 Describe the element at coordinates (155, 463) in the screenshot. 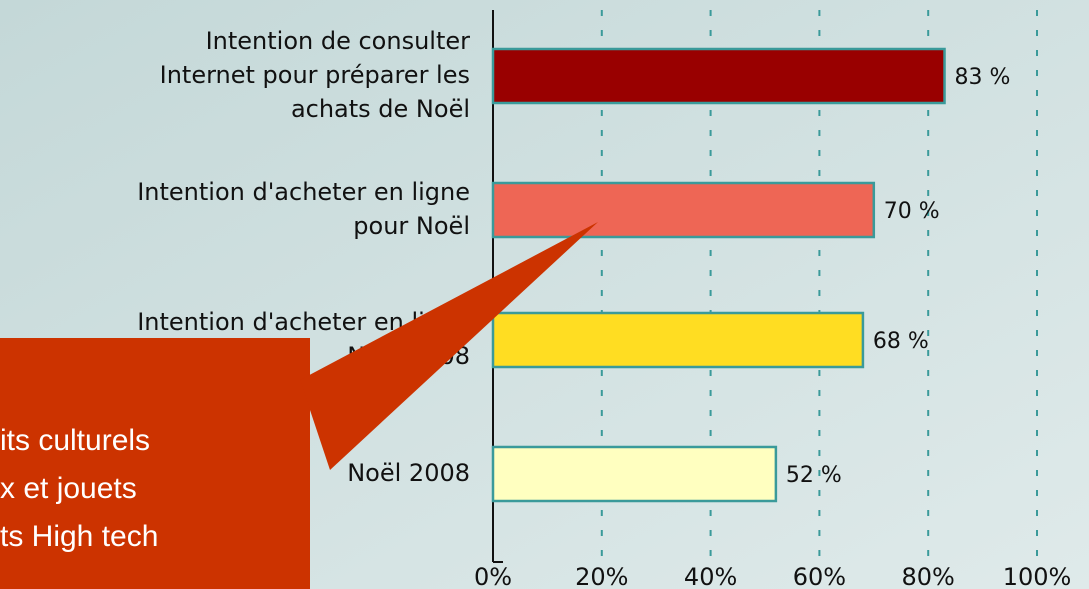

I see `callout-box` at that location.